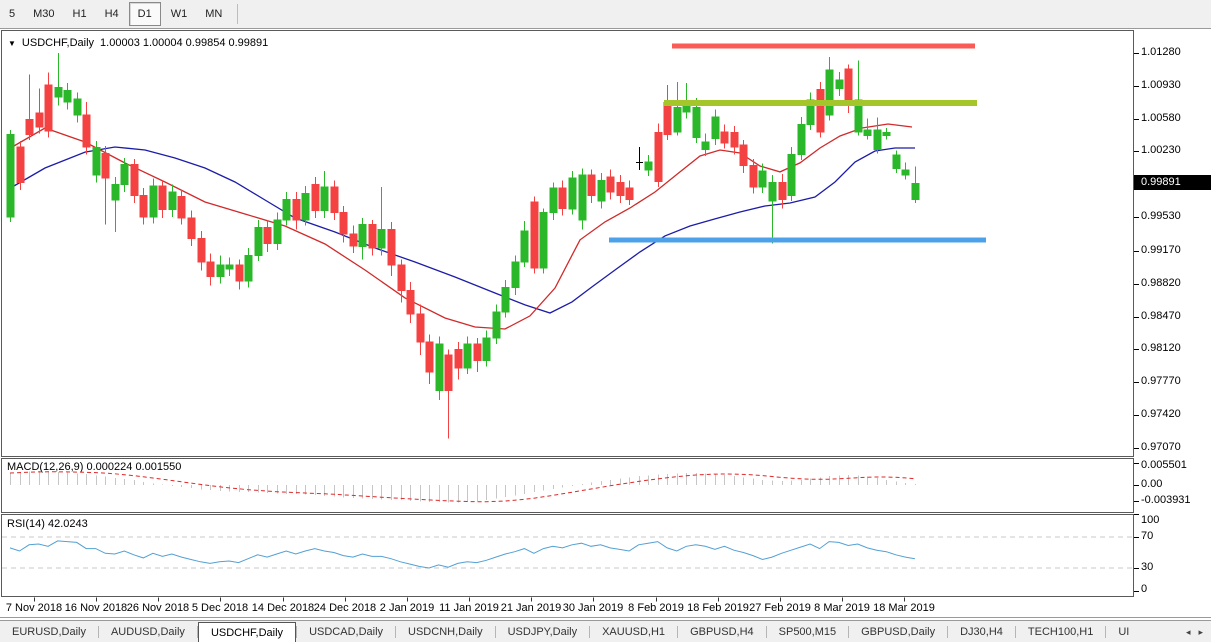 The image size is (1211, 642). What do you see at coordinates (469, 608) in the screenshot?
I see `date-axis-label: 11 Jan 2019` at bounding box center [469, 608].